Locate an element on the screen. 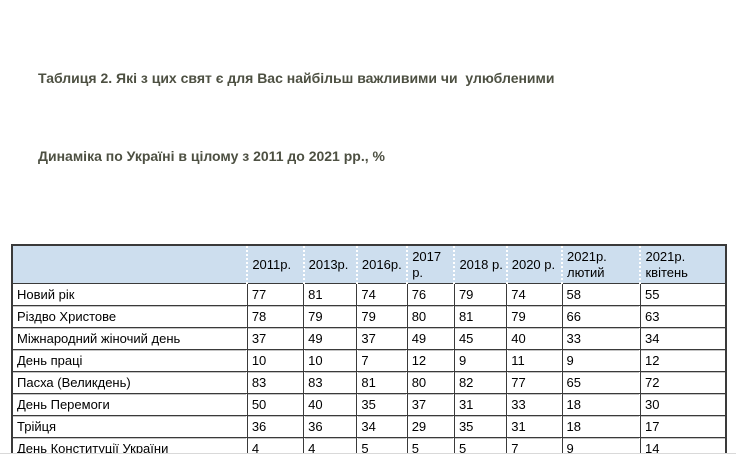 The width and height of the screenshot is (736, 454). value-cell: 76 is located at coordinates (430, 294).